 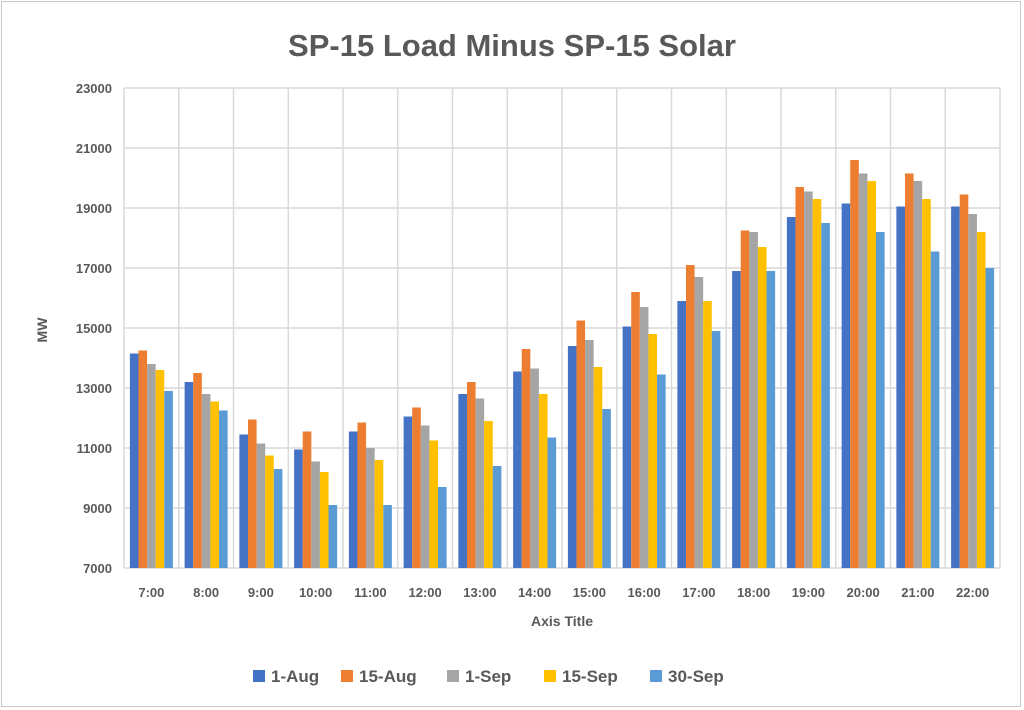 What do you see at coordinates (707, 434) in the screenshot?
I see `bar-15-Sep-17:00` at bounding box center [707, 434].